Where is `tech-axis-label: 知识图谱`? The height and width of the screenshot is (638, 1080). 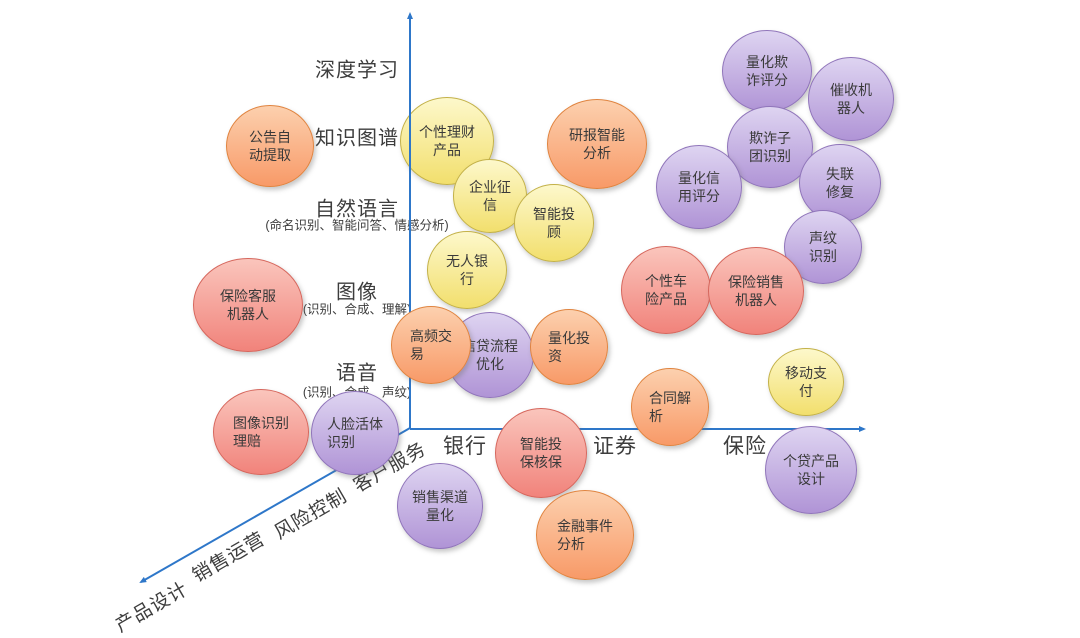 tech-axis-label: 知识图谱 is located at coordinates (357, 138).